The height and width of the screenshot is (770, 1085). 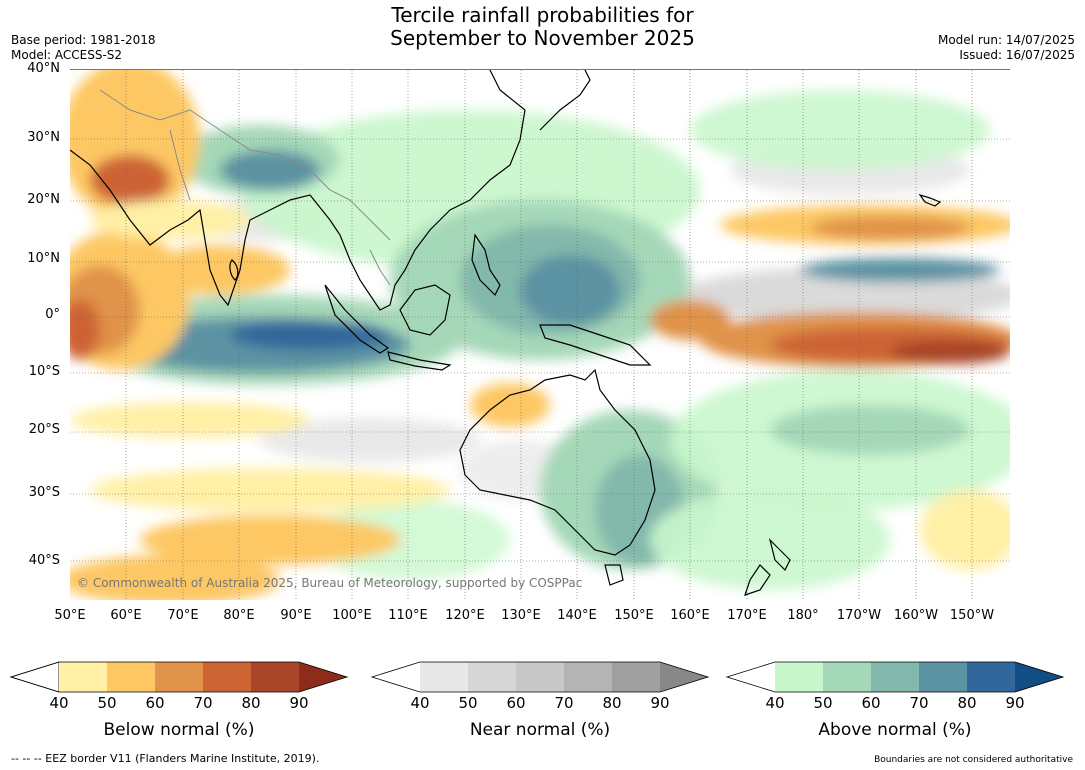 I want to click on coast-tasmania, so click(x=614, y=575).